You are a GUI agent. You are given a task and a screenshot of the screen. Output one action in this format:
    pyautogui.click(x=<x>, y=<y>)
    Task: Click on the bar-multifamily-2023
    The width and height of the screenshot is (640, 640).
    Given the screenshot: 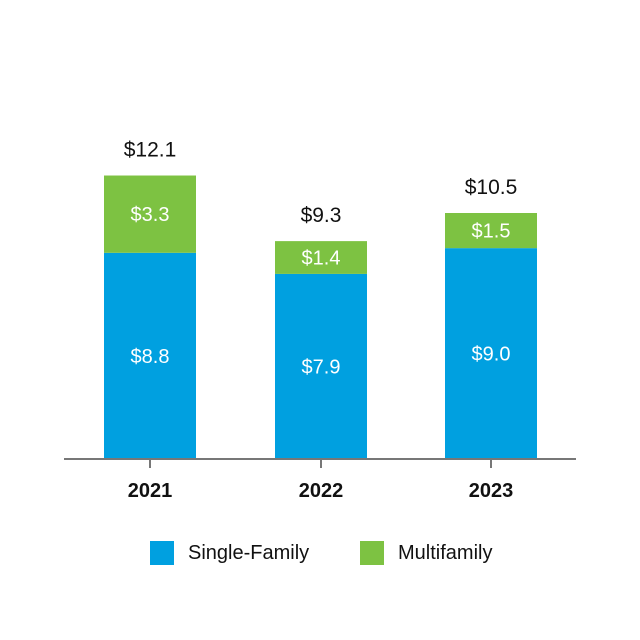 What is the action you would take?
    pyautogui.click(x=491, y=231)
    